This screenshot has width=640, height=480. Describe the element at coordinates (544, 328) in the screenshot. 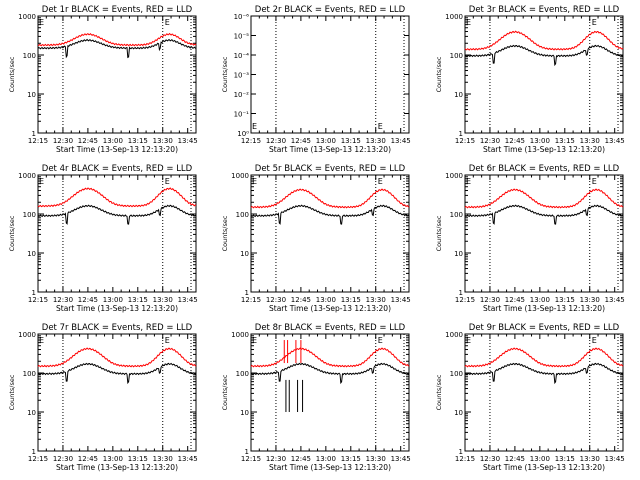

I see `panel-title: Det 9r BLACK = Events, RED = LLD` at that location.